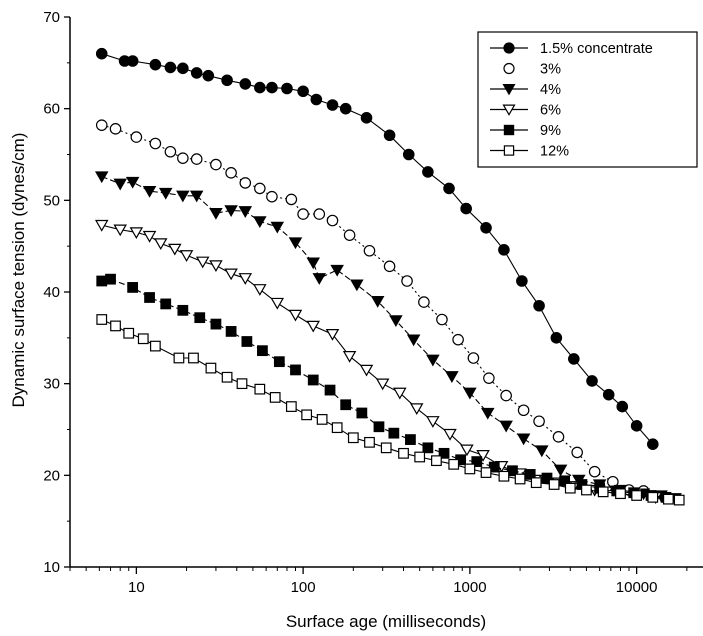 The width and height of the screenshot is (703, 636). Describe the element at coordinates (51, 567) in the screenshot. I see `y-tick-label: 10` at that location.